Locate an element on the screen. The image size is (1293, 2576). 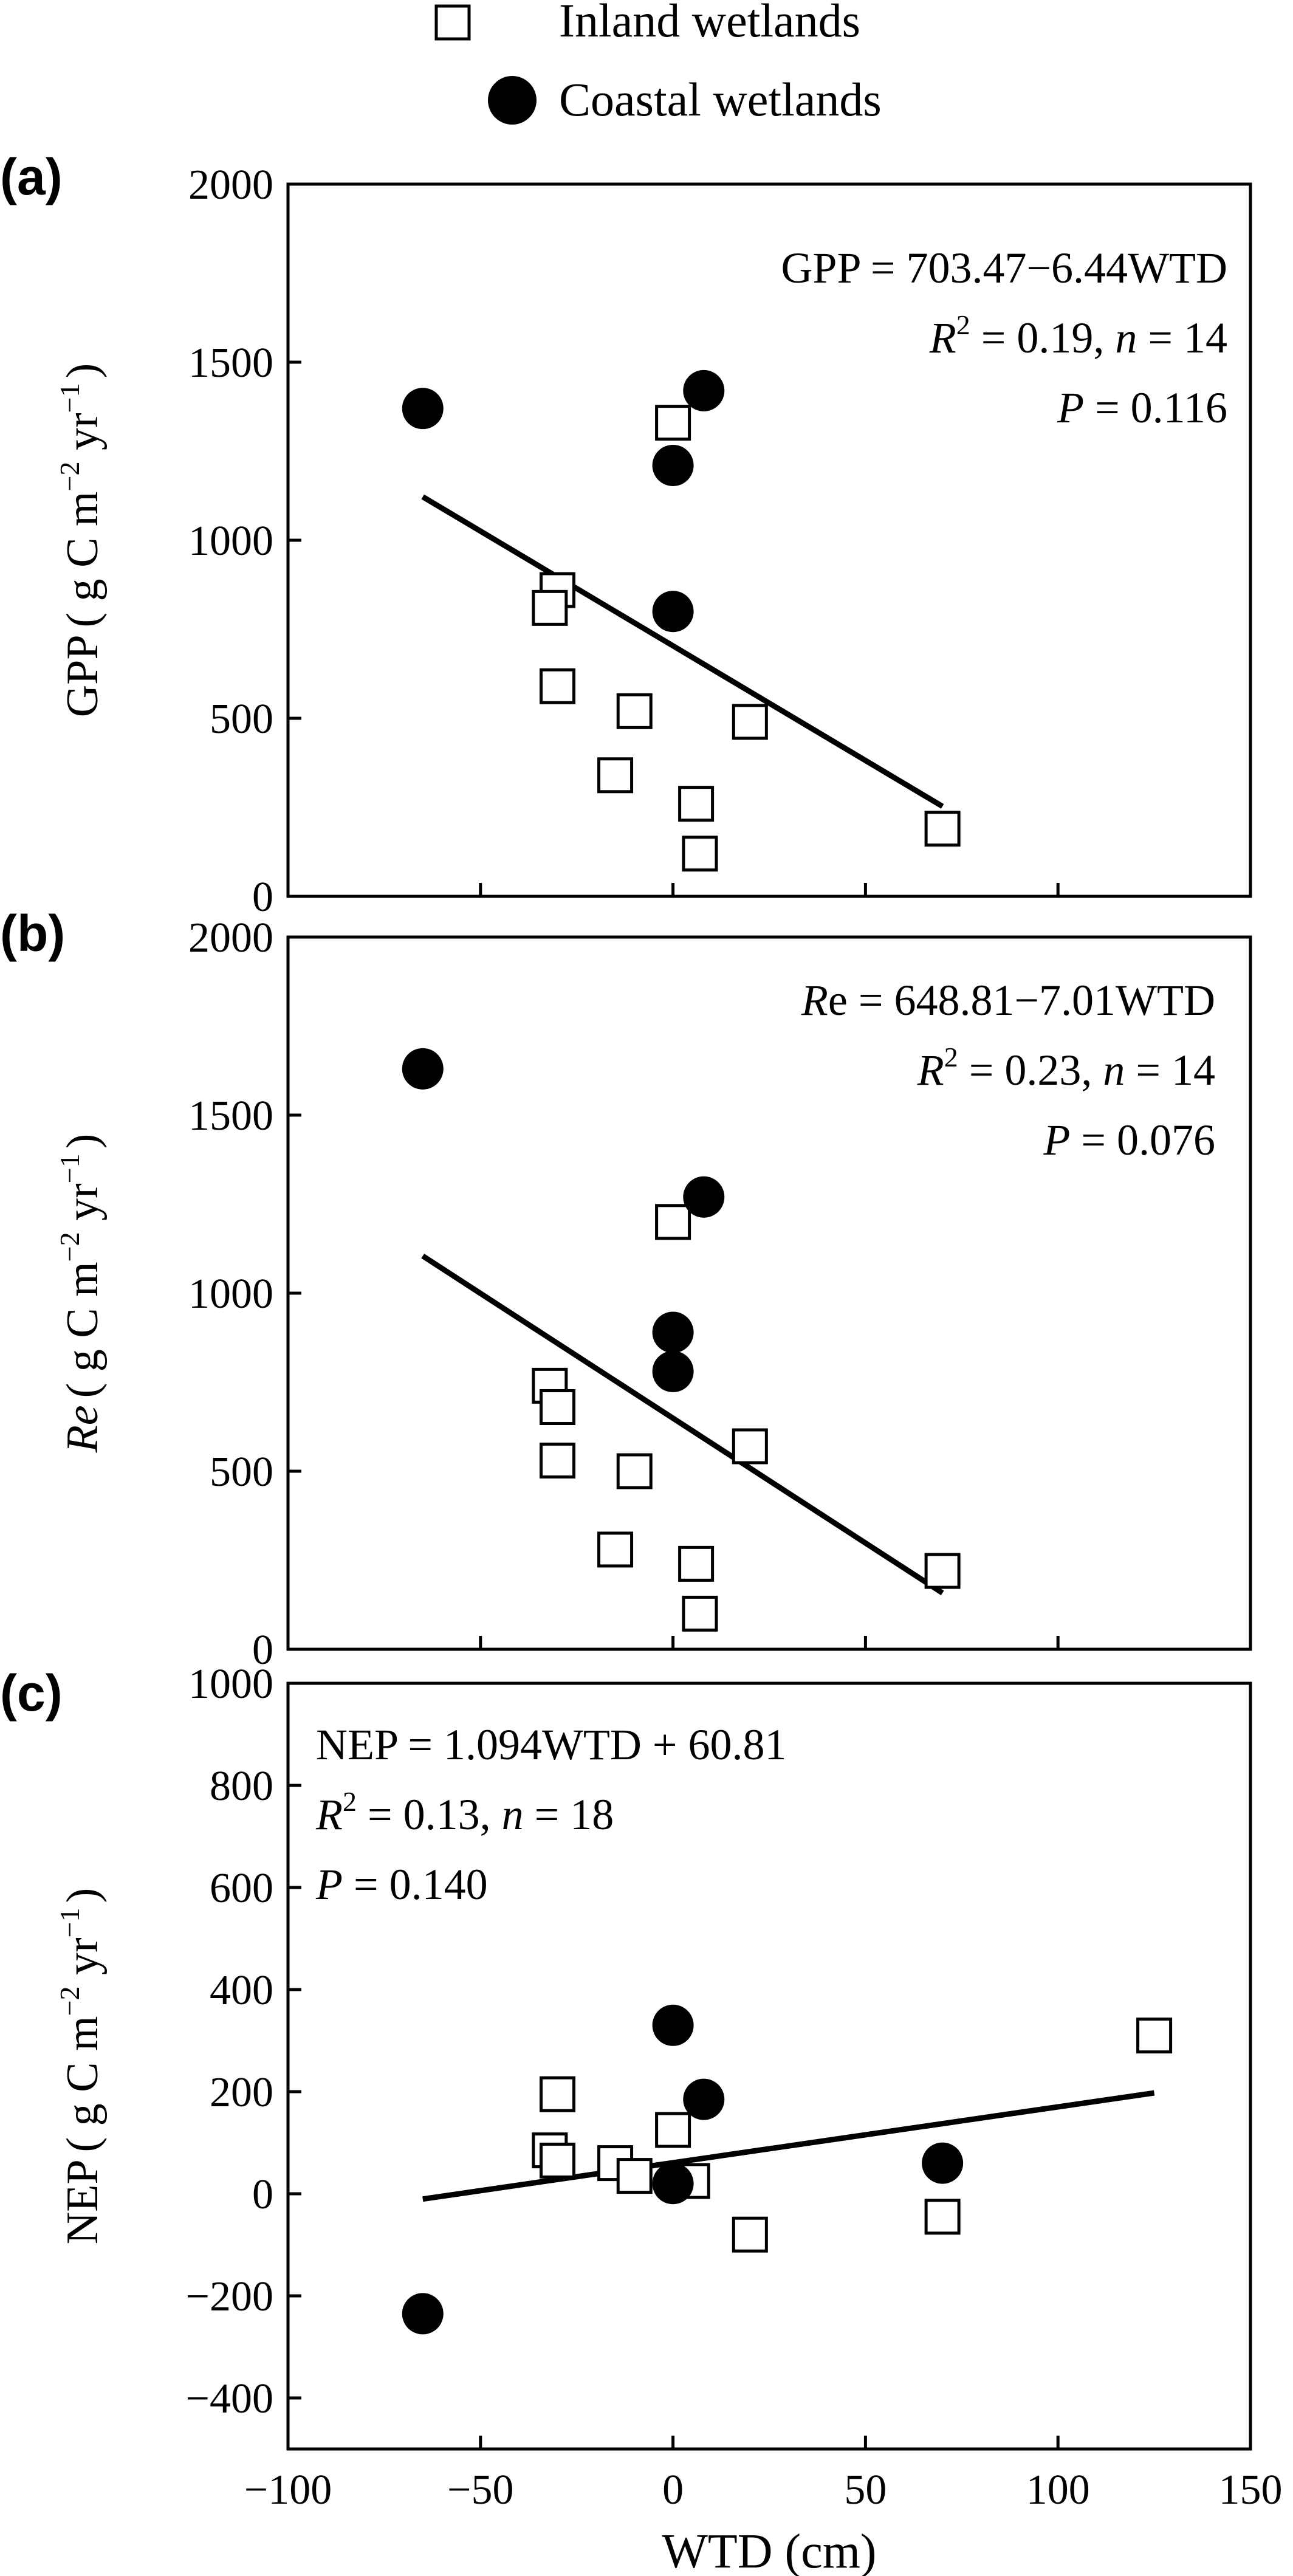
panel-label-b: (b) is located at coordinates (32, 933).